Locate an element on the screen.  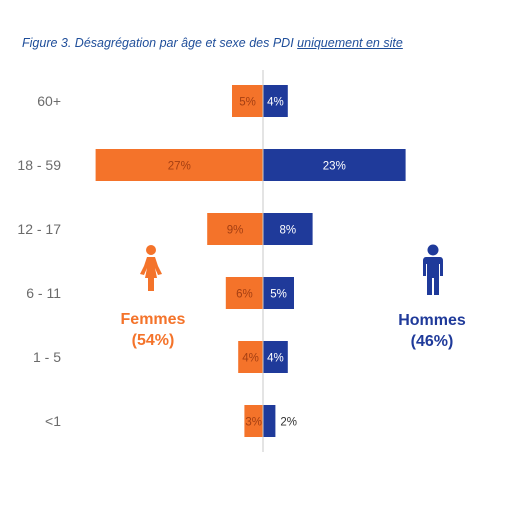
category-label: 18 - 59 is located at coordinates (39, 165).